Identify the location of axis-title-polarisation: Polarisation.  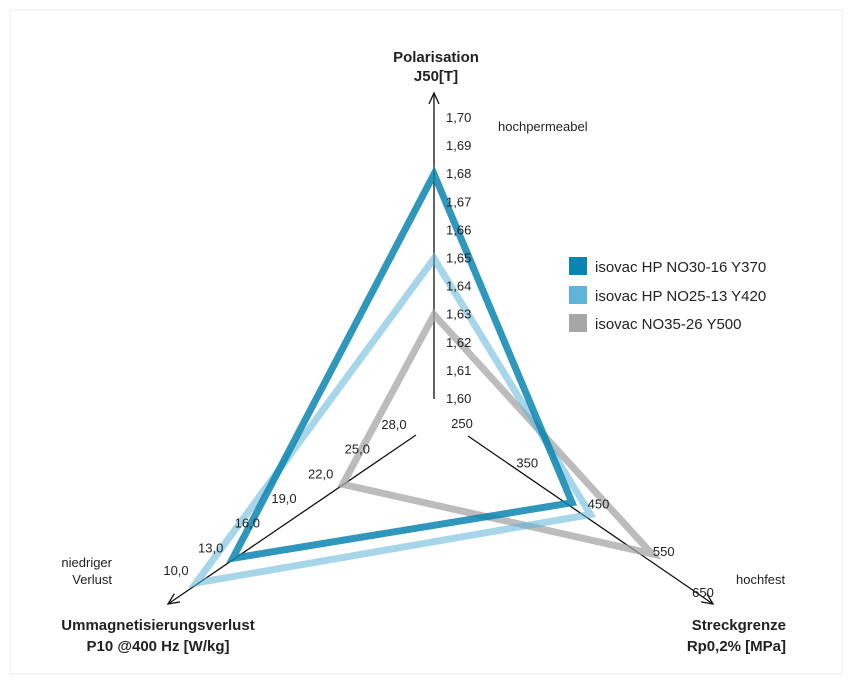
(436, 57).